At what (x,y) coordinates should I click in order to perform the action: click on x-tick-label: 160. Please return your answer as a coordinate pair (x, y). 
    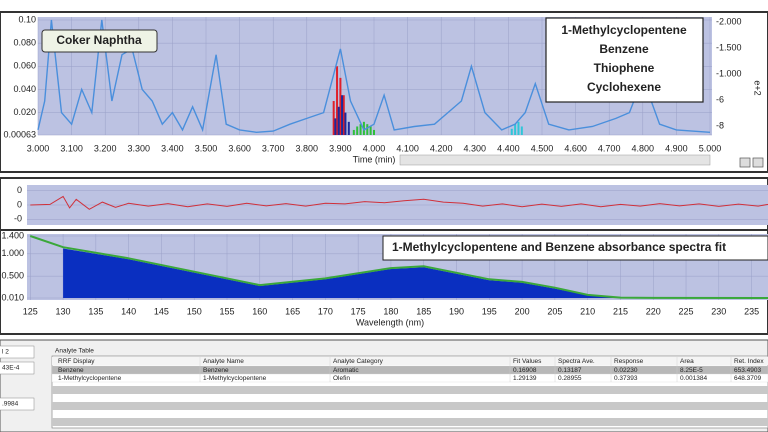
    Looking at the image, I should click on (259, 311).